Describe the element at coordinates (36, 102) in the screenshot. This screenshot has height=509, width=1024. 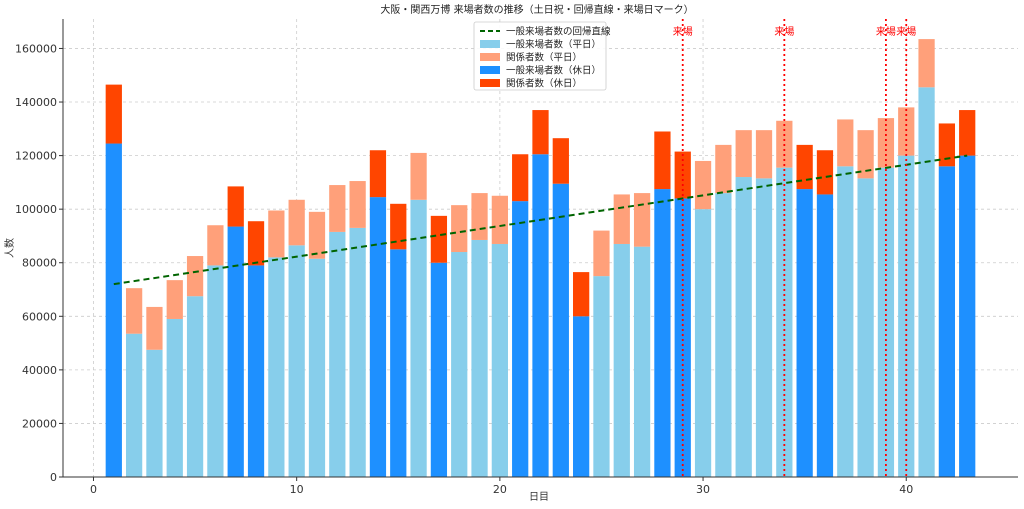
I see `y-tick-label: 140000` at that location.